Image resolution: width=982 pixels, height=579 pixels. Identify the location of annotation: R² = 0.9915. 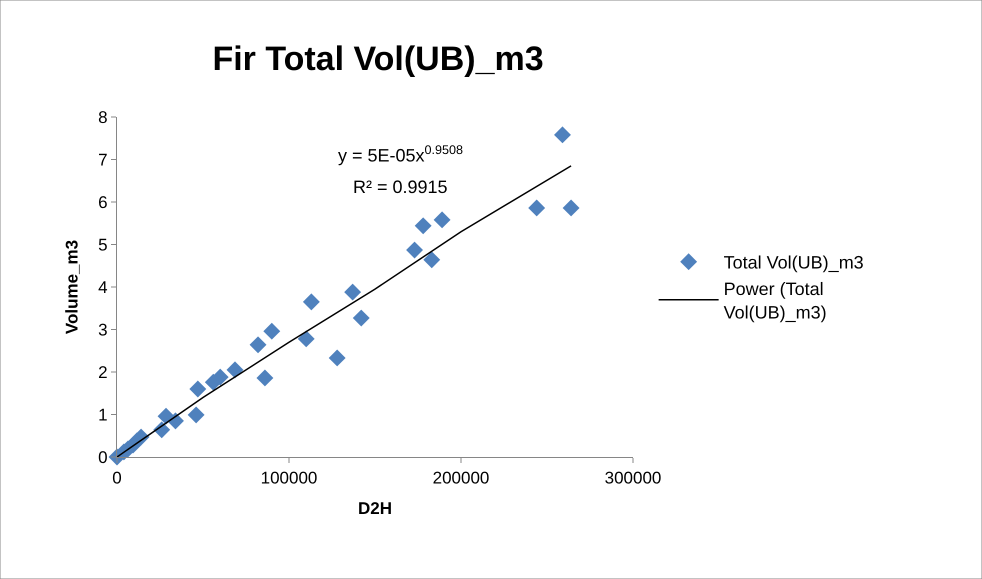
(400, 187).